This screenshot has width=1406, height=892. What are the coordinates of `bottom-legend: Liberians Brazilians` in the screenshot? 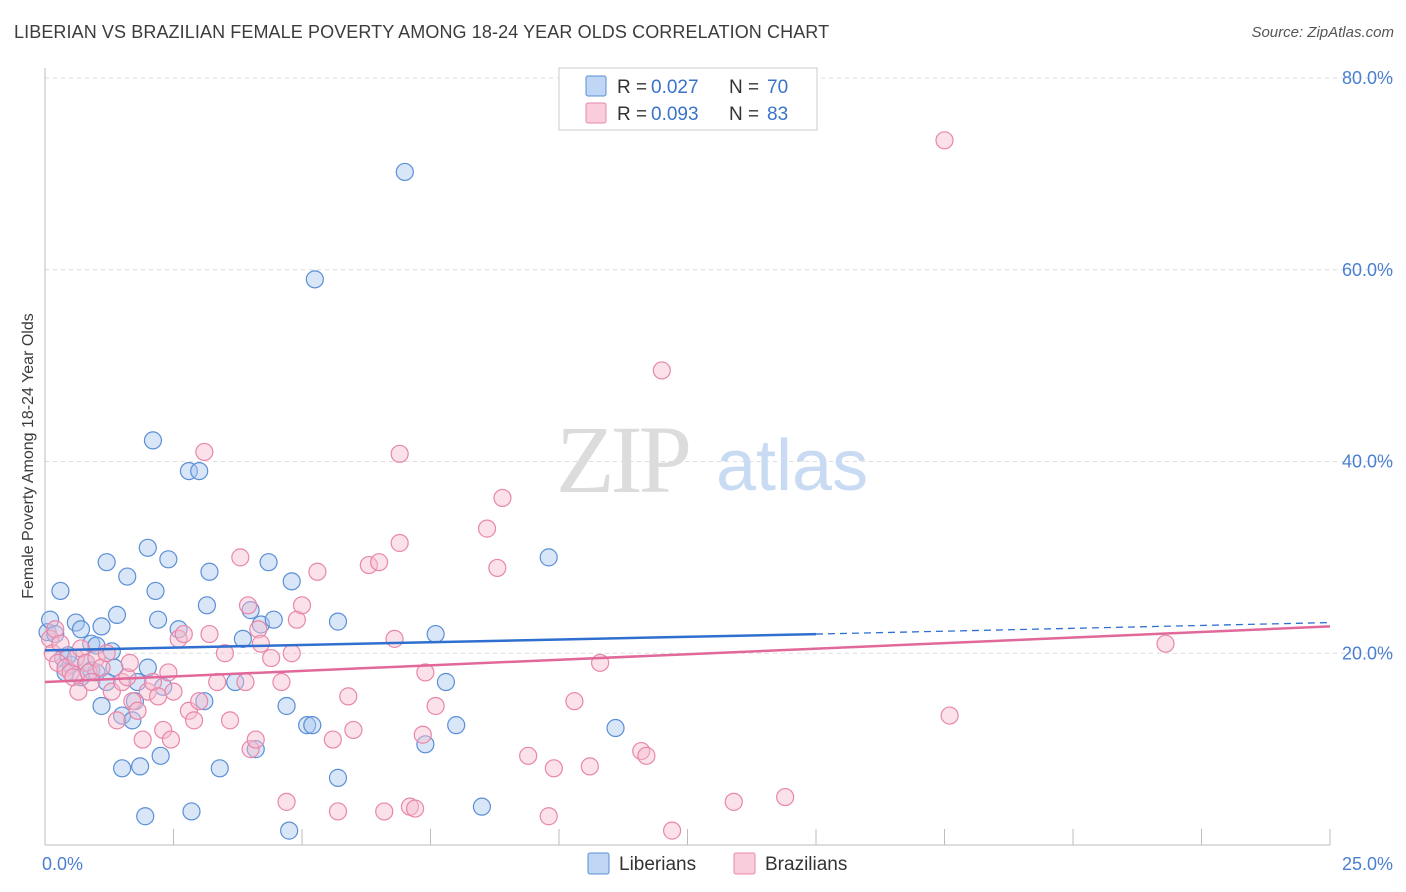 It's located at (717, 863).